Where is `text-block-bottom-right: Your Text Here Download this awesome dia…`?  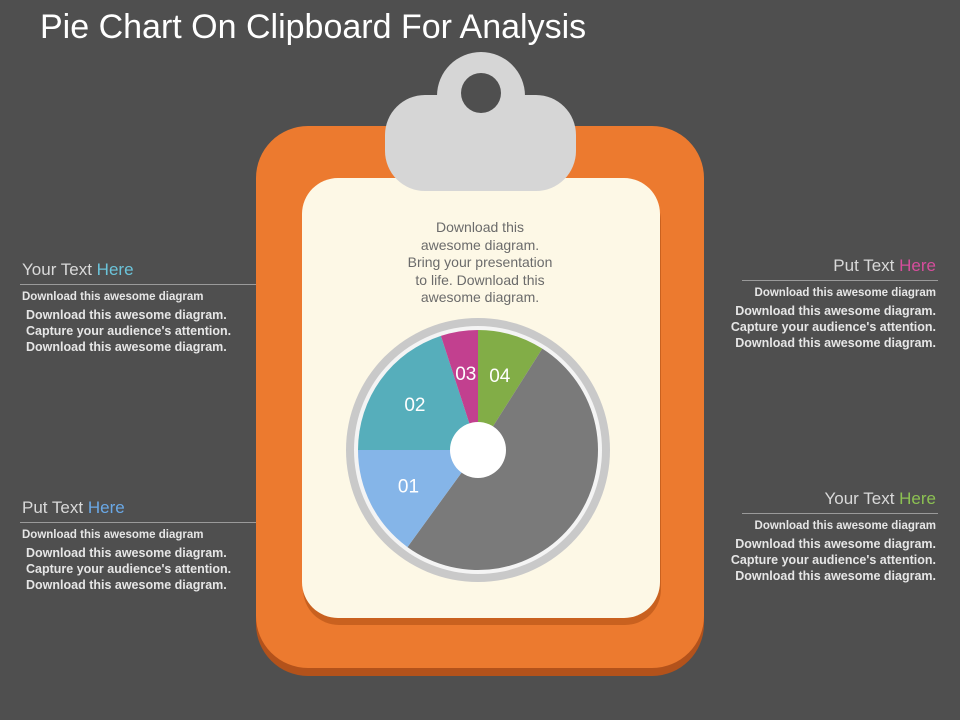 text-block-bottom-right: Your Text Here Download this awesome dia… is located at coordinates (820, 536).